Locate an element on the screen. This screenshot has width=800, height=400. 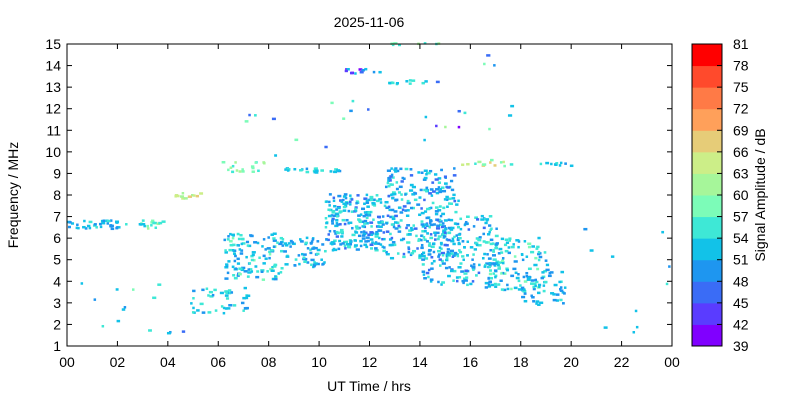
y-tick-label: 6 is located at coordinates (57, 238).